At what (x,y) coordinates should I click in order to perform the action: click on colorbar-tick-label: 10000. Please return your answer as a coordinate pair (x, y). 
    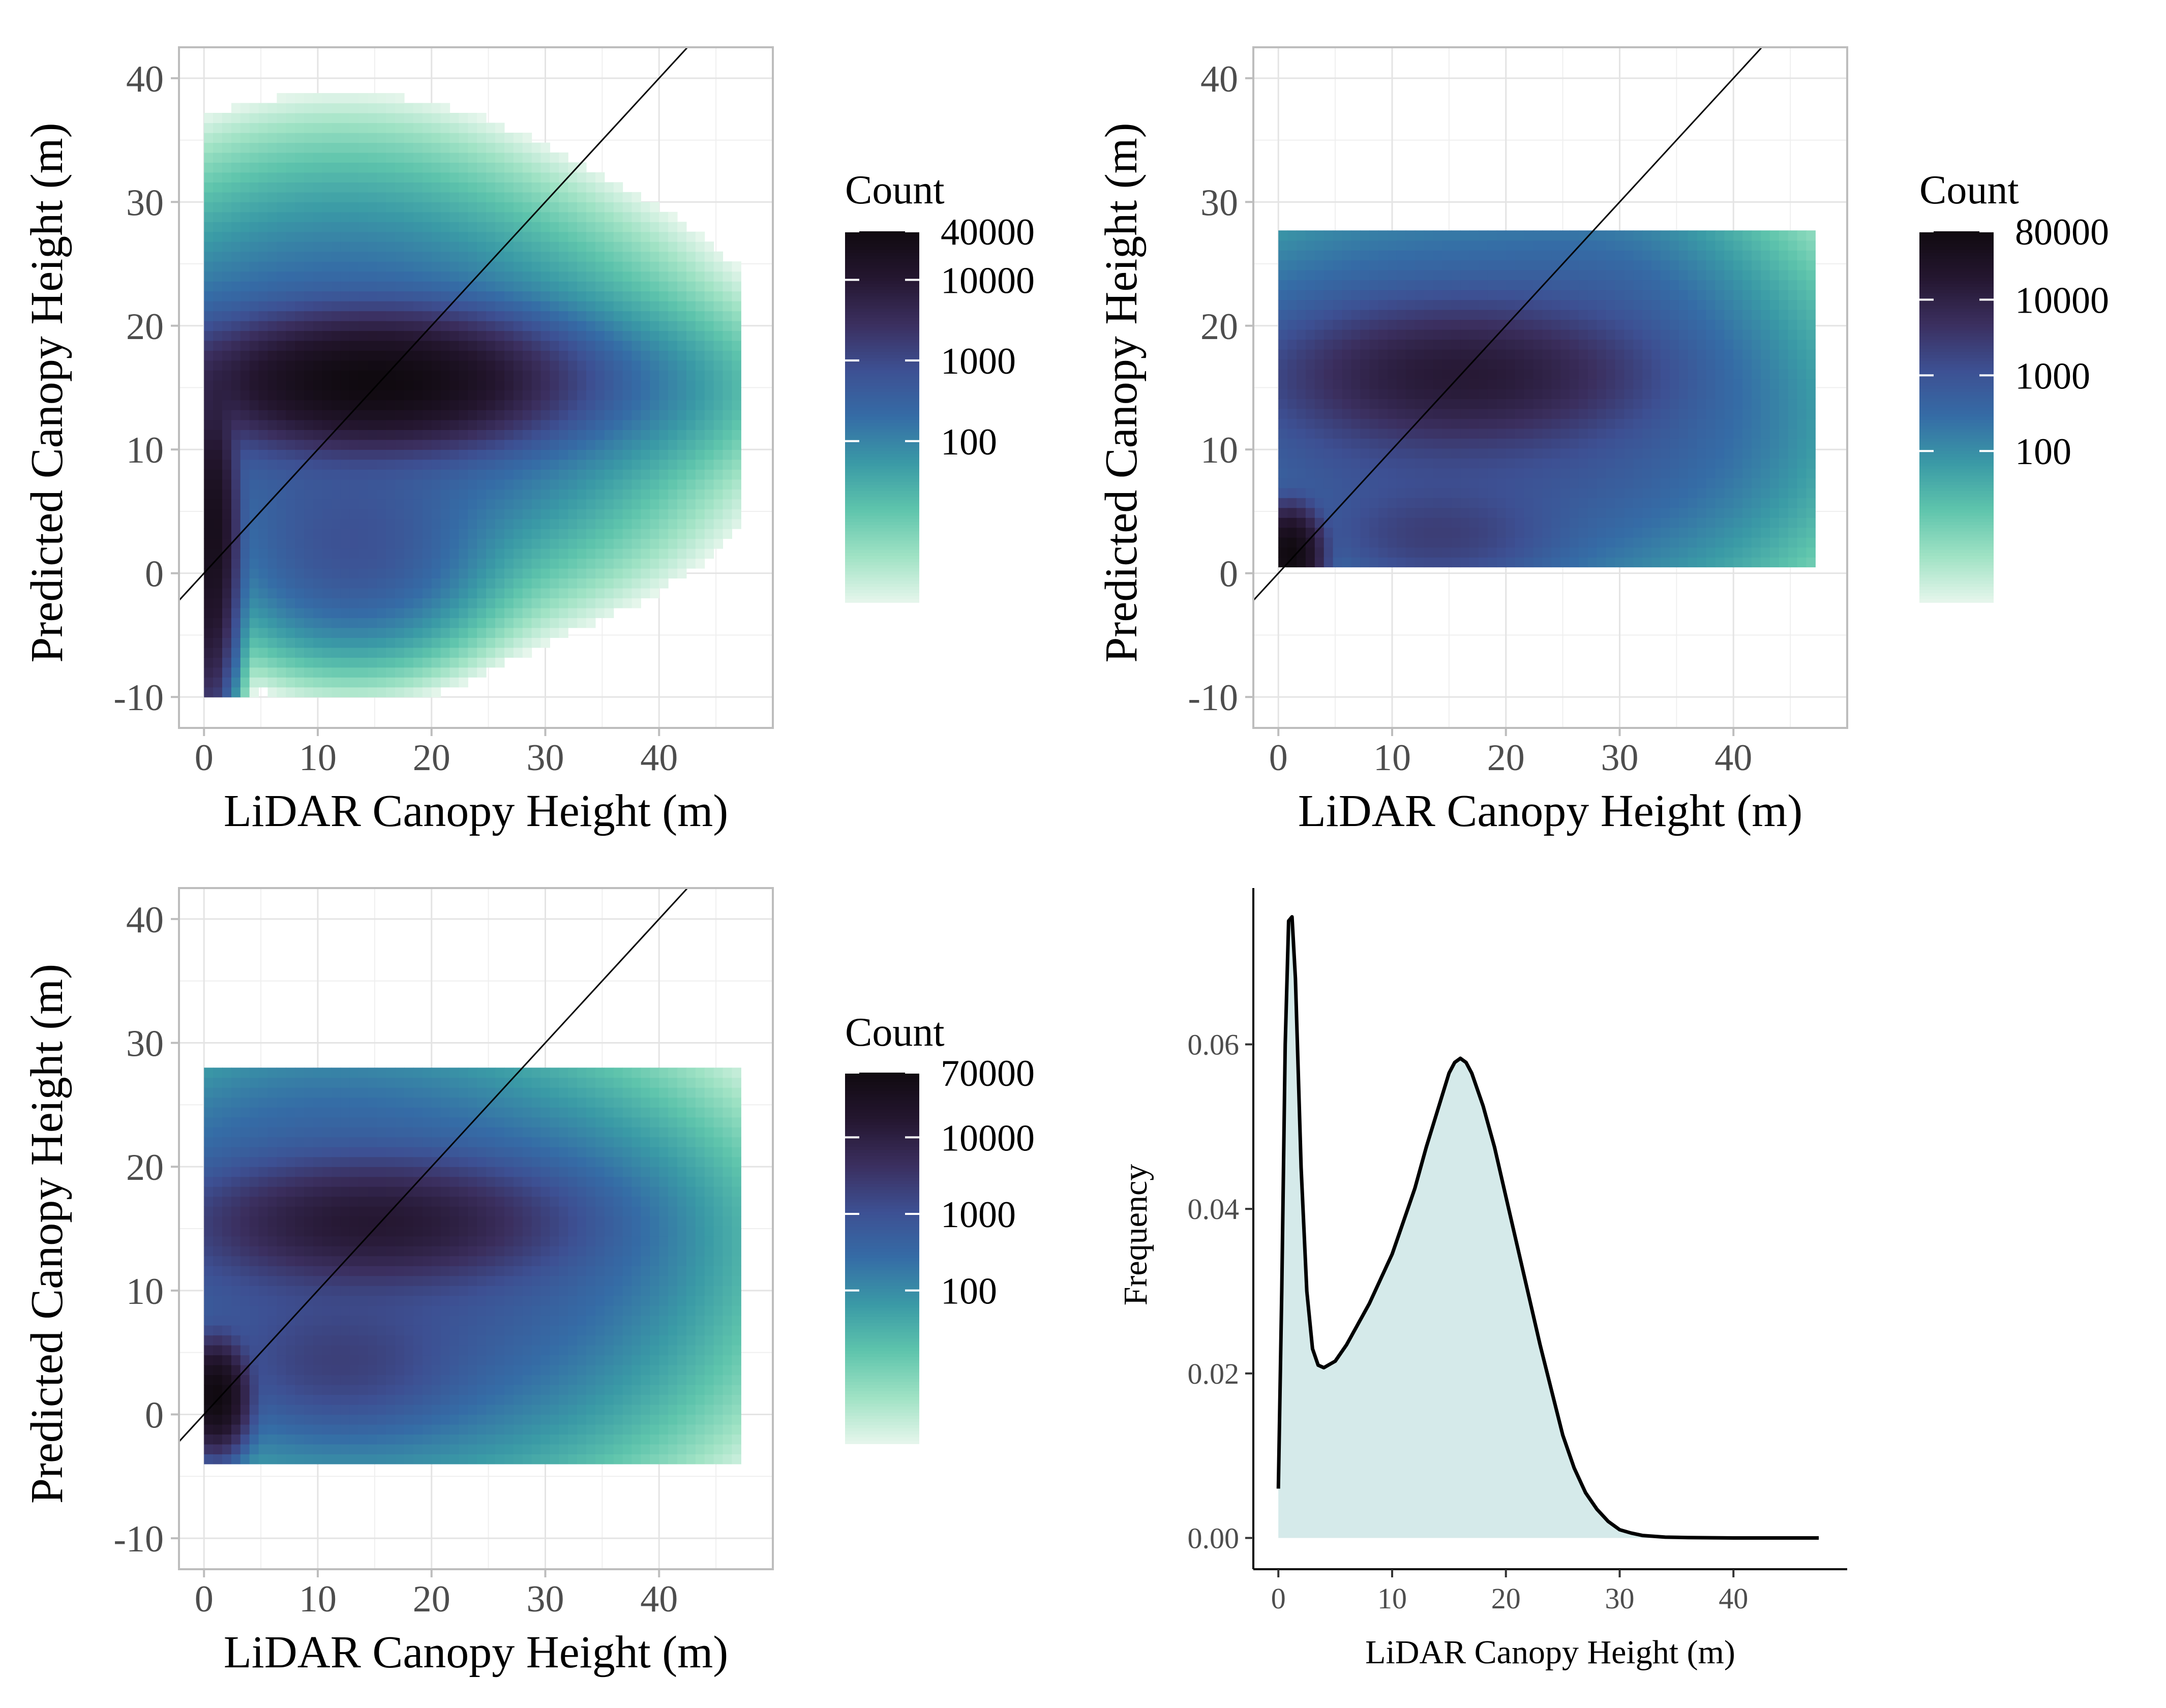
    Looking at the image, I should click on (988, 281).